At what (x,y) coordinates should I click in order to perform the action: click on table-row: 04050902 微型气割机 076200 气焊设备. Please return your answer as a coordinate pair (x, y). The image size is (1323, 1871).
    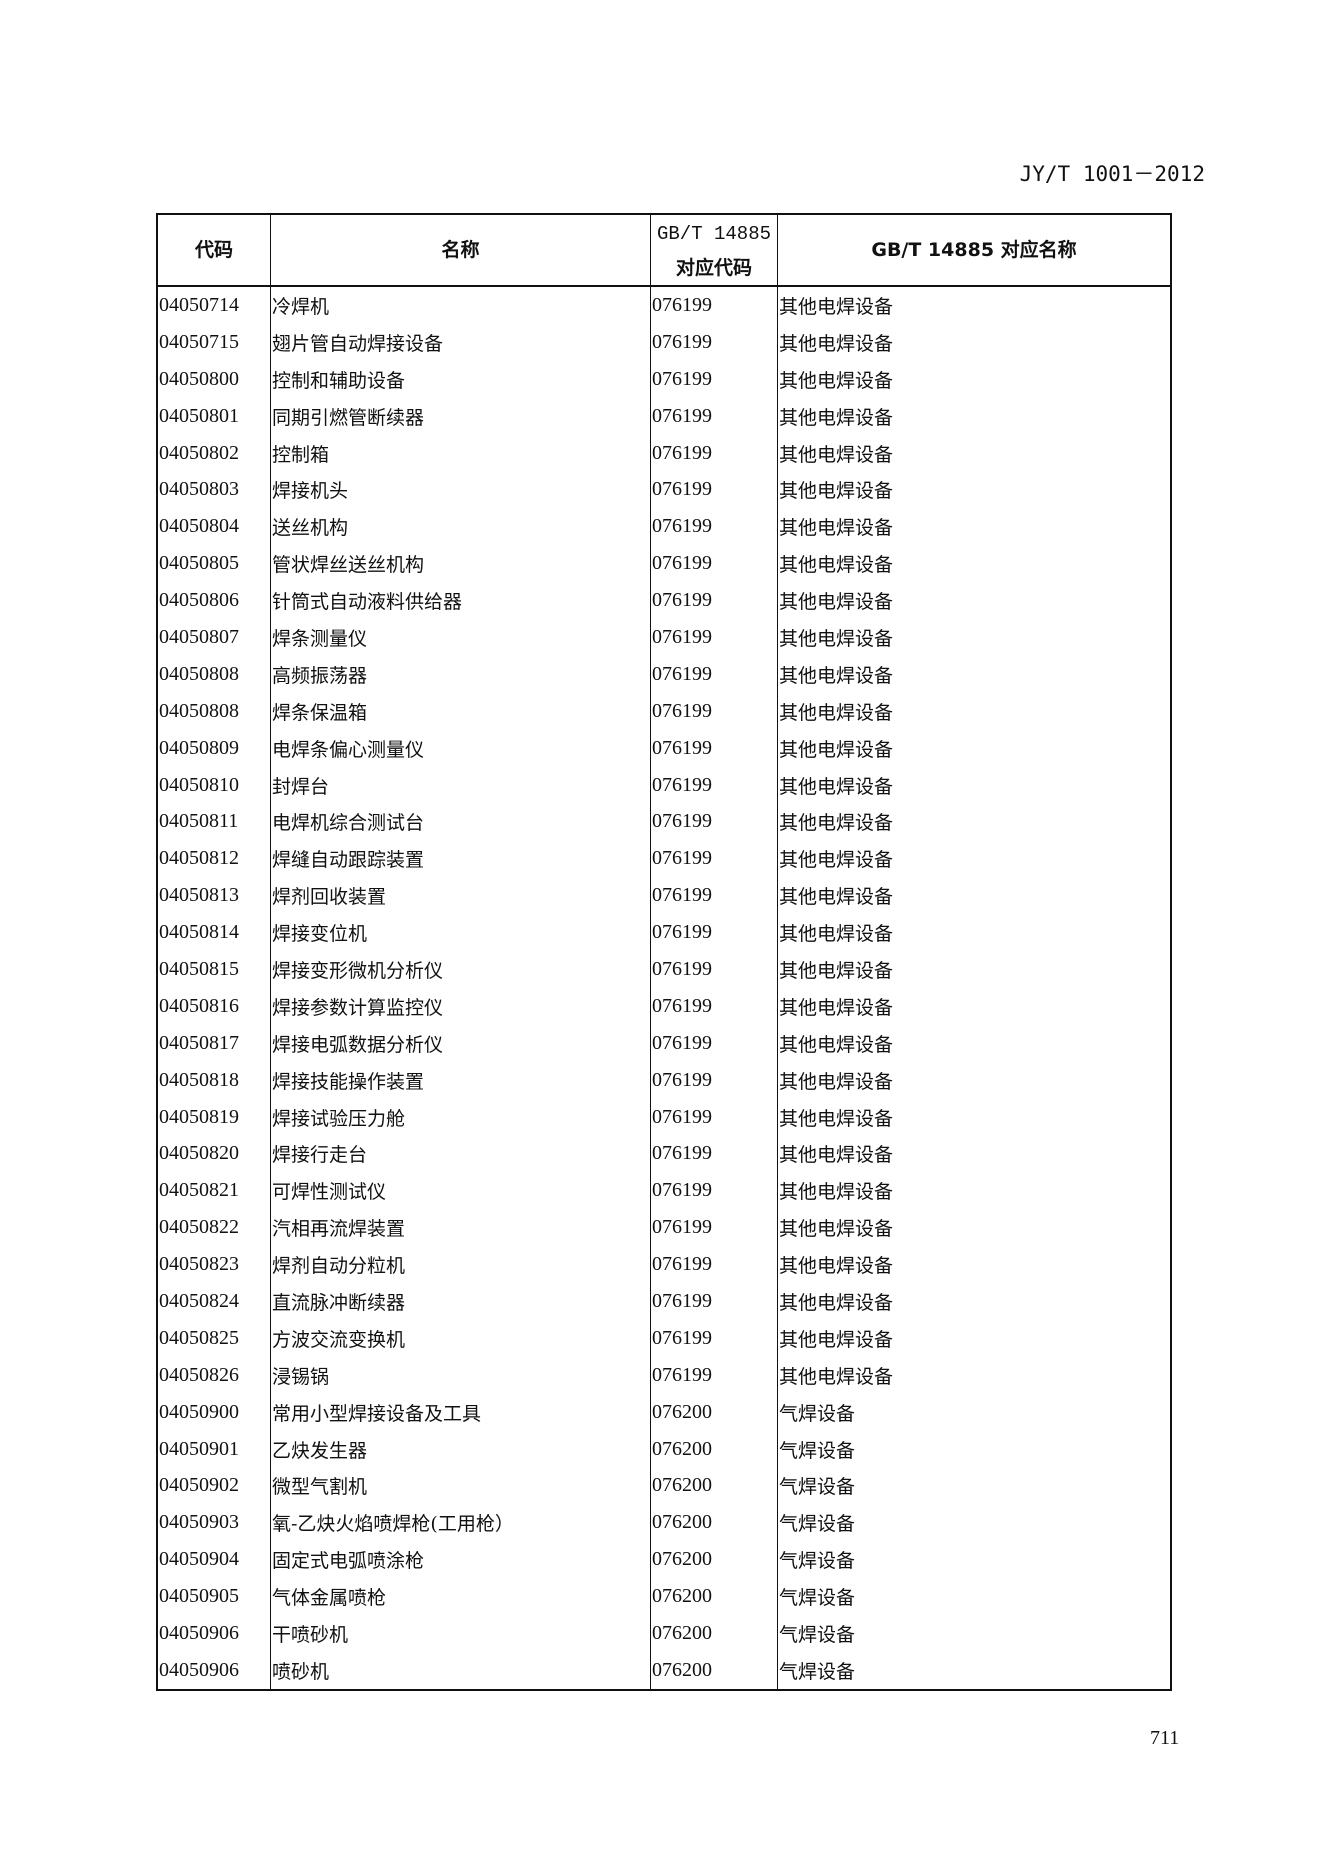
    Looking at the image, I should click on (664, 1486).